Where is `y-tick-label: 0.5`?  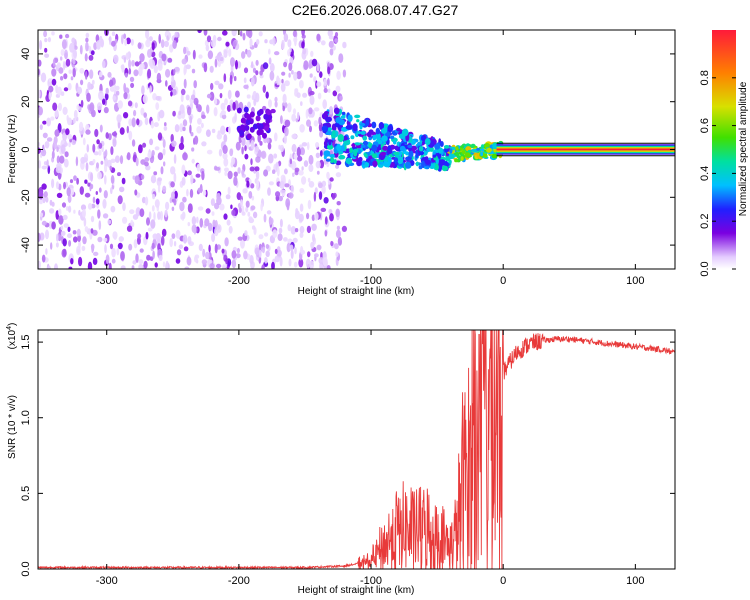 y-tick-label: 0.5 is located at coordinates (26, 493).